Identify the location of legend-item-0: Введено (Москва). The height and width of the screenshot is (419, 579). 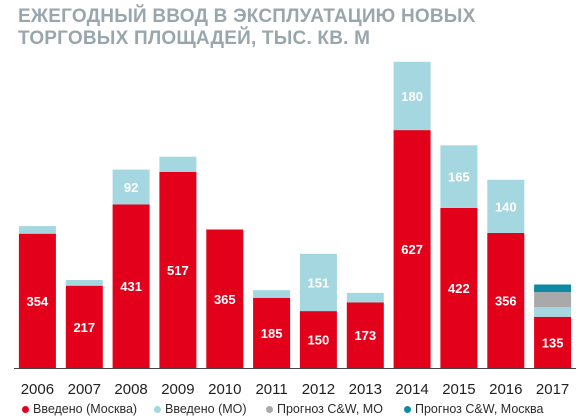
(79, 409).